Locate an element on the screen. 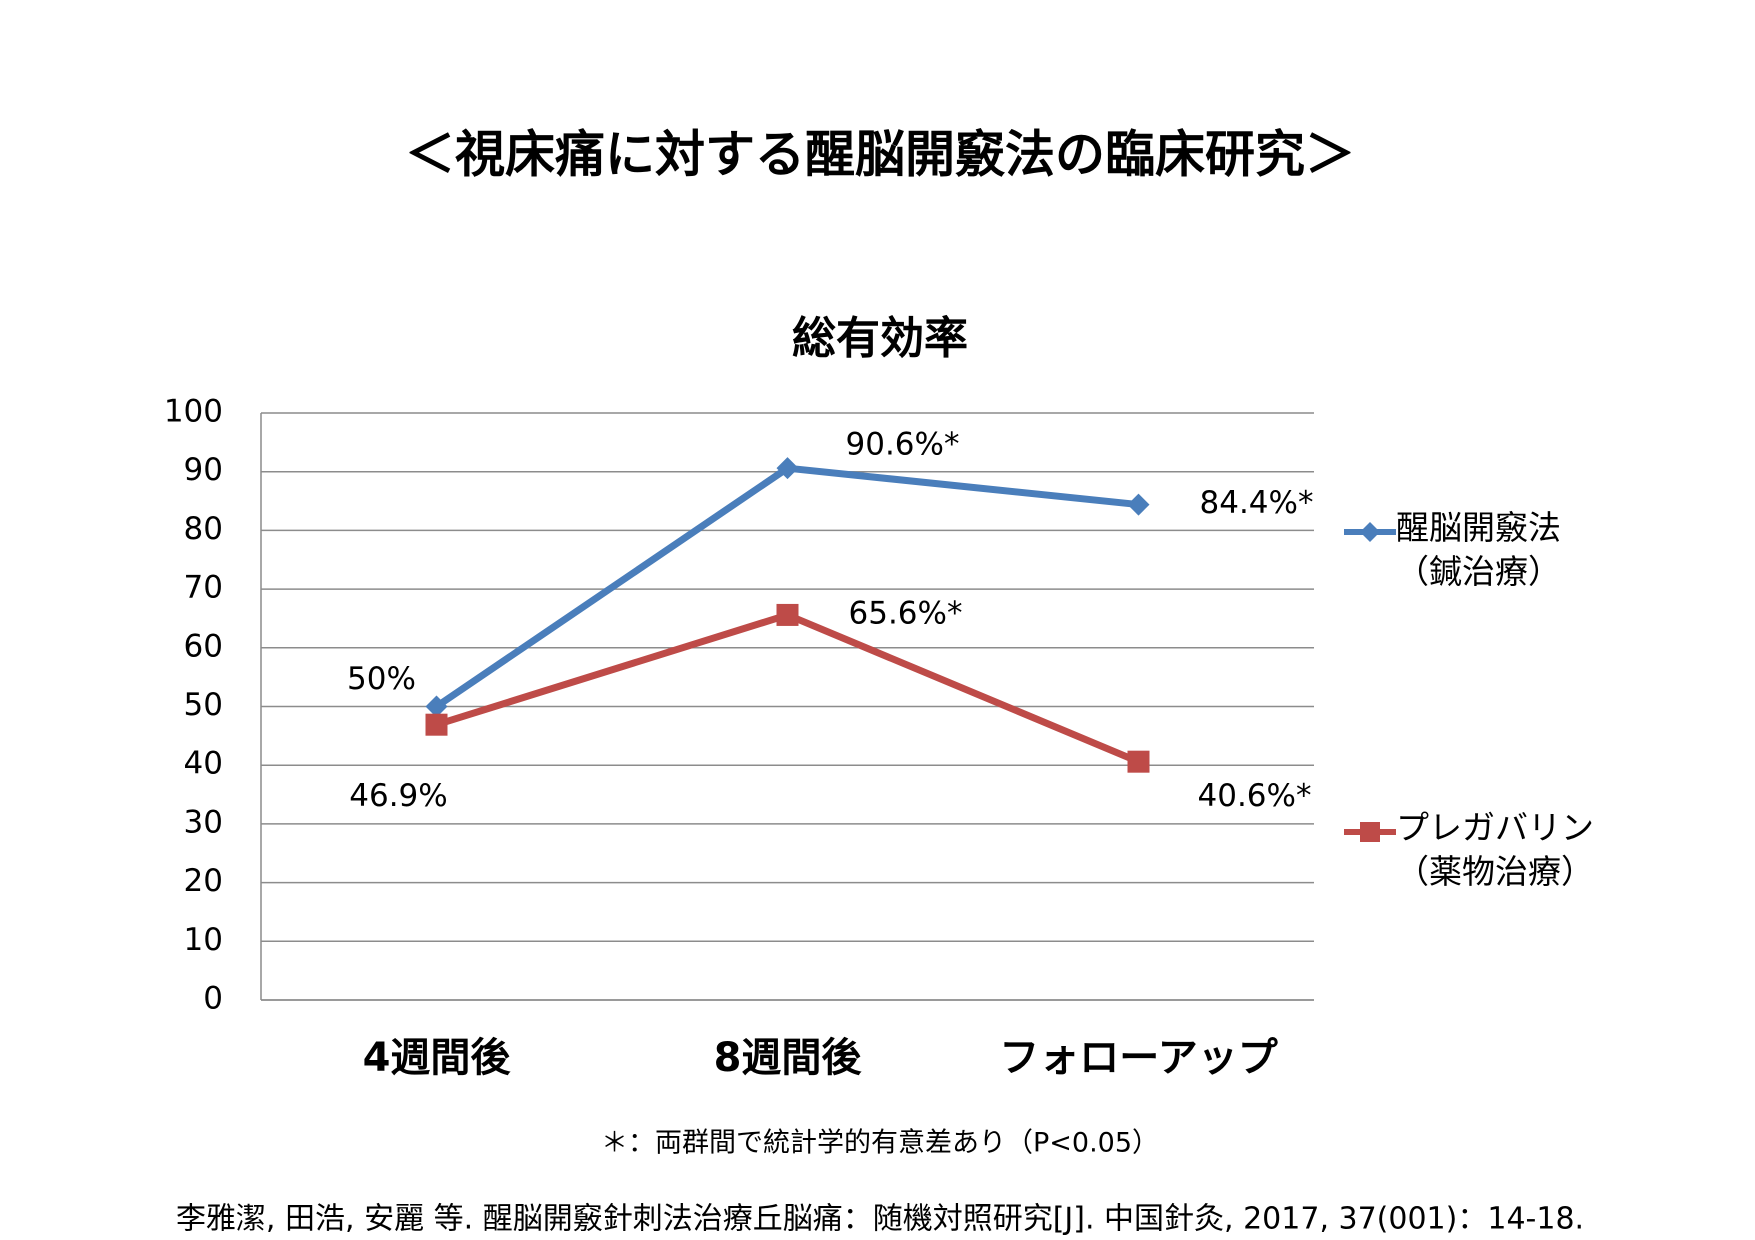  data-label: 50% is located at coordinates (381, 679).